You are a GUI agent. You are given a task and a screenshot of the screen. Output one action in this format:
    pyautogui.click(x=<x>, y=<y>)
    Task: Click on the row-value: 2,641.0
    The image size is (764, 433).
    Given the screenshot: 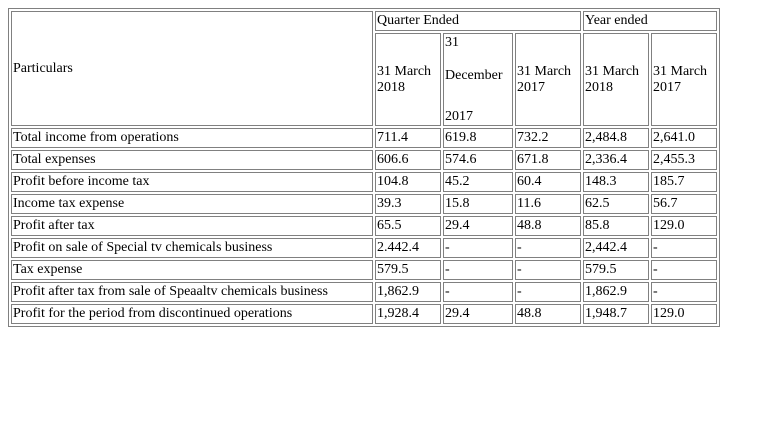 What is the action you would take?
    pyautogui.click(x=684, y=138)
    